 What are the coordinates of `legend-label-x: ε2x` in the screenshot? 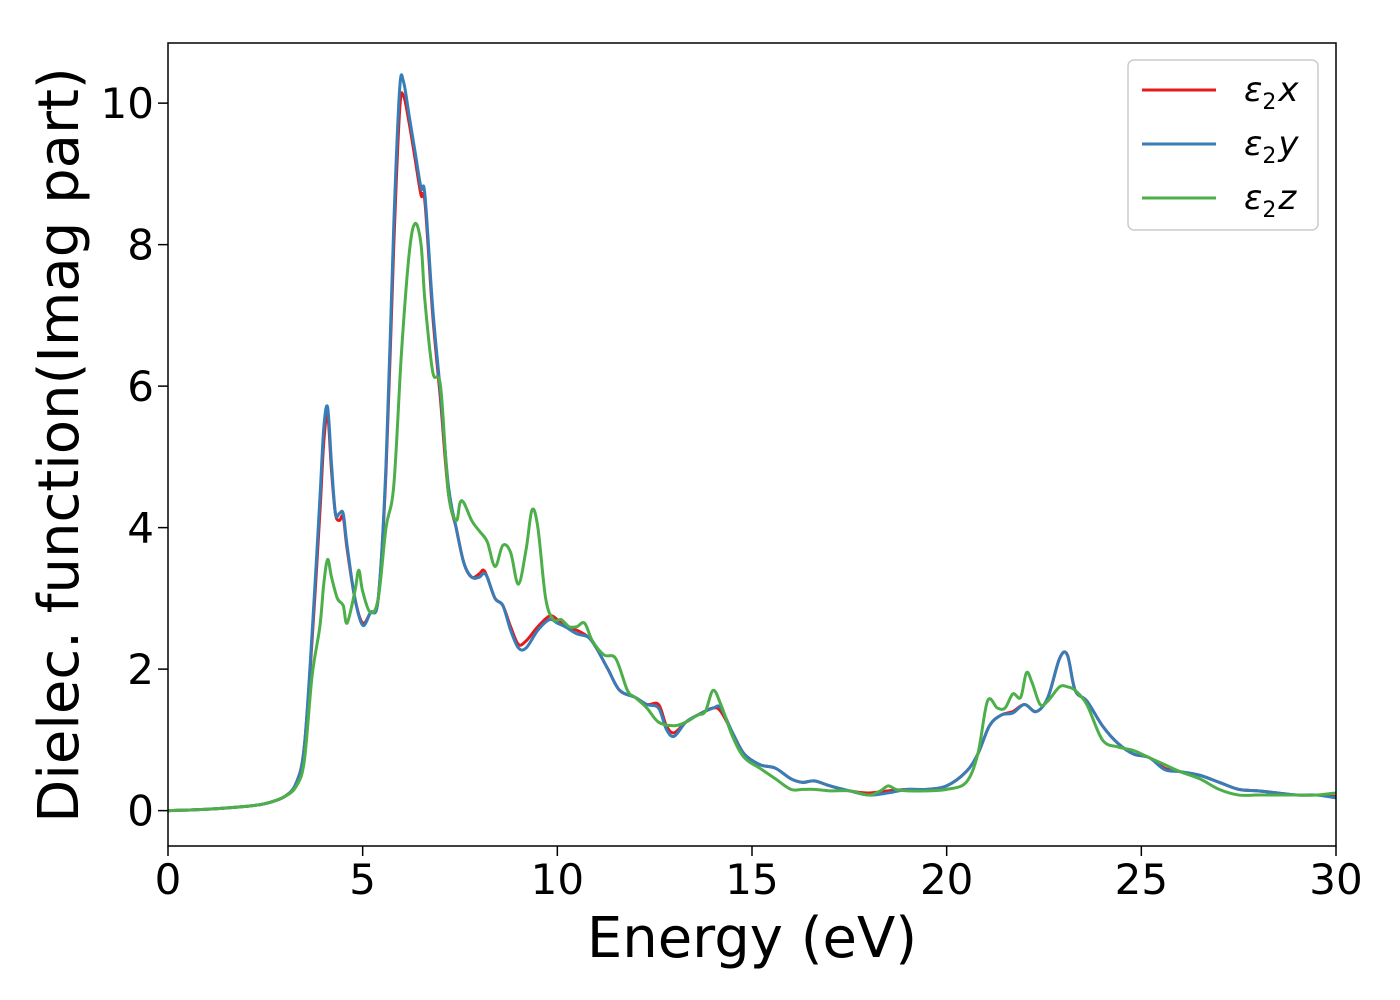 It's located at (1271, 92).